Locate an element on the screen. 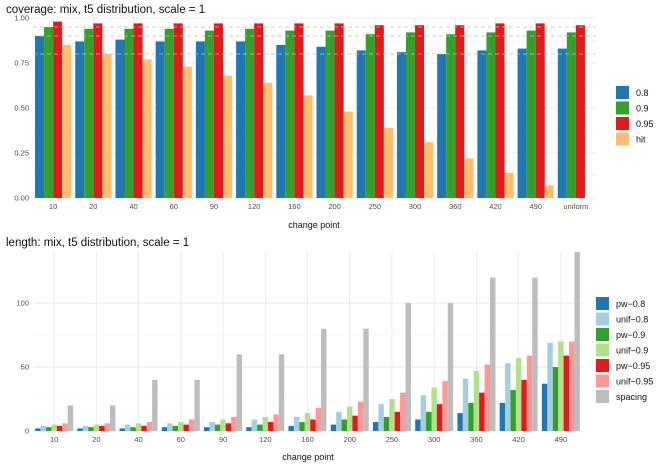  x-tick-label: 40 is located at coordinates (133, 206).